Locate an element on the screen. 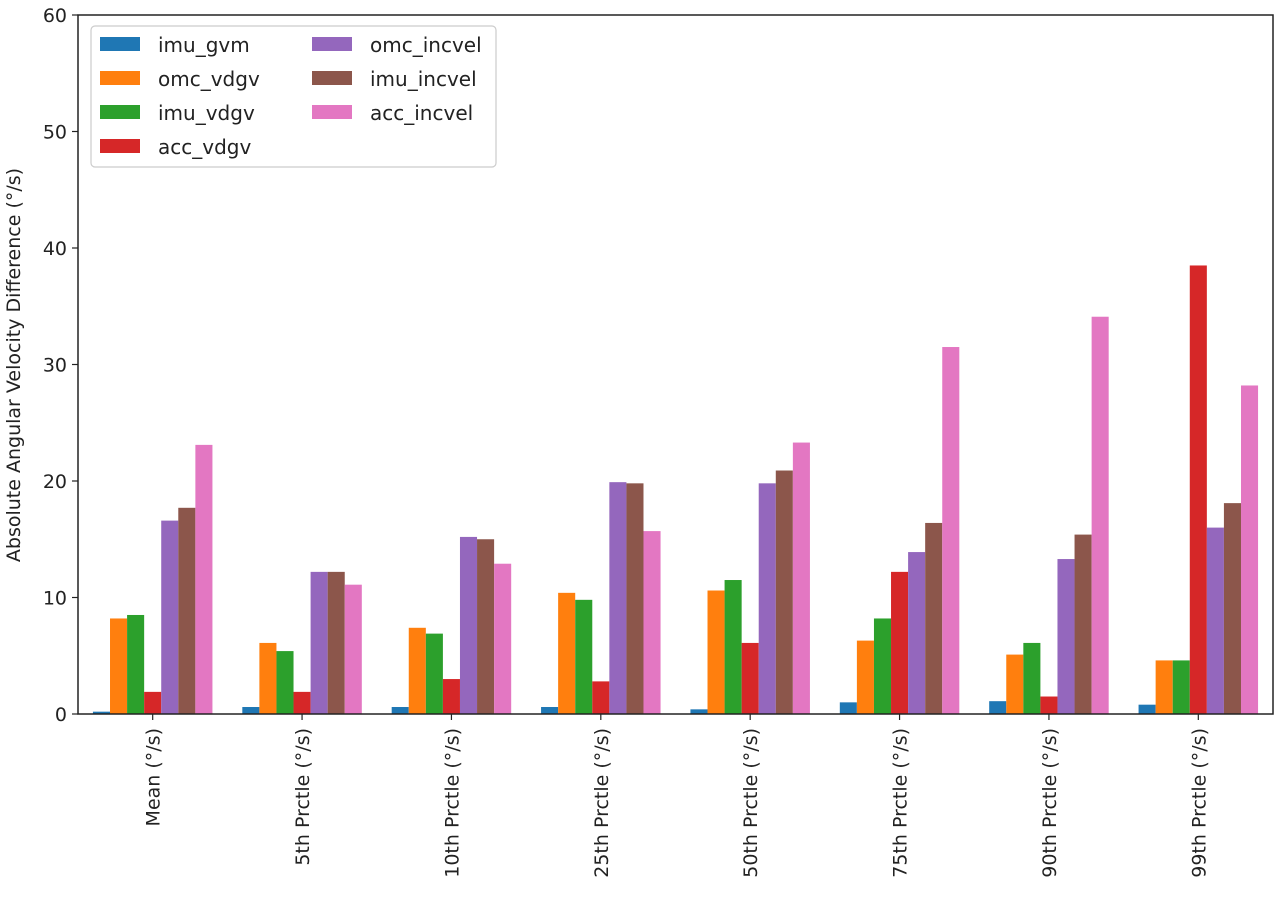  y-tick-label: 60 is located at coordinates (55, 16).